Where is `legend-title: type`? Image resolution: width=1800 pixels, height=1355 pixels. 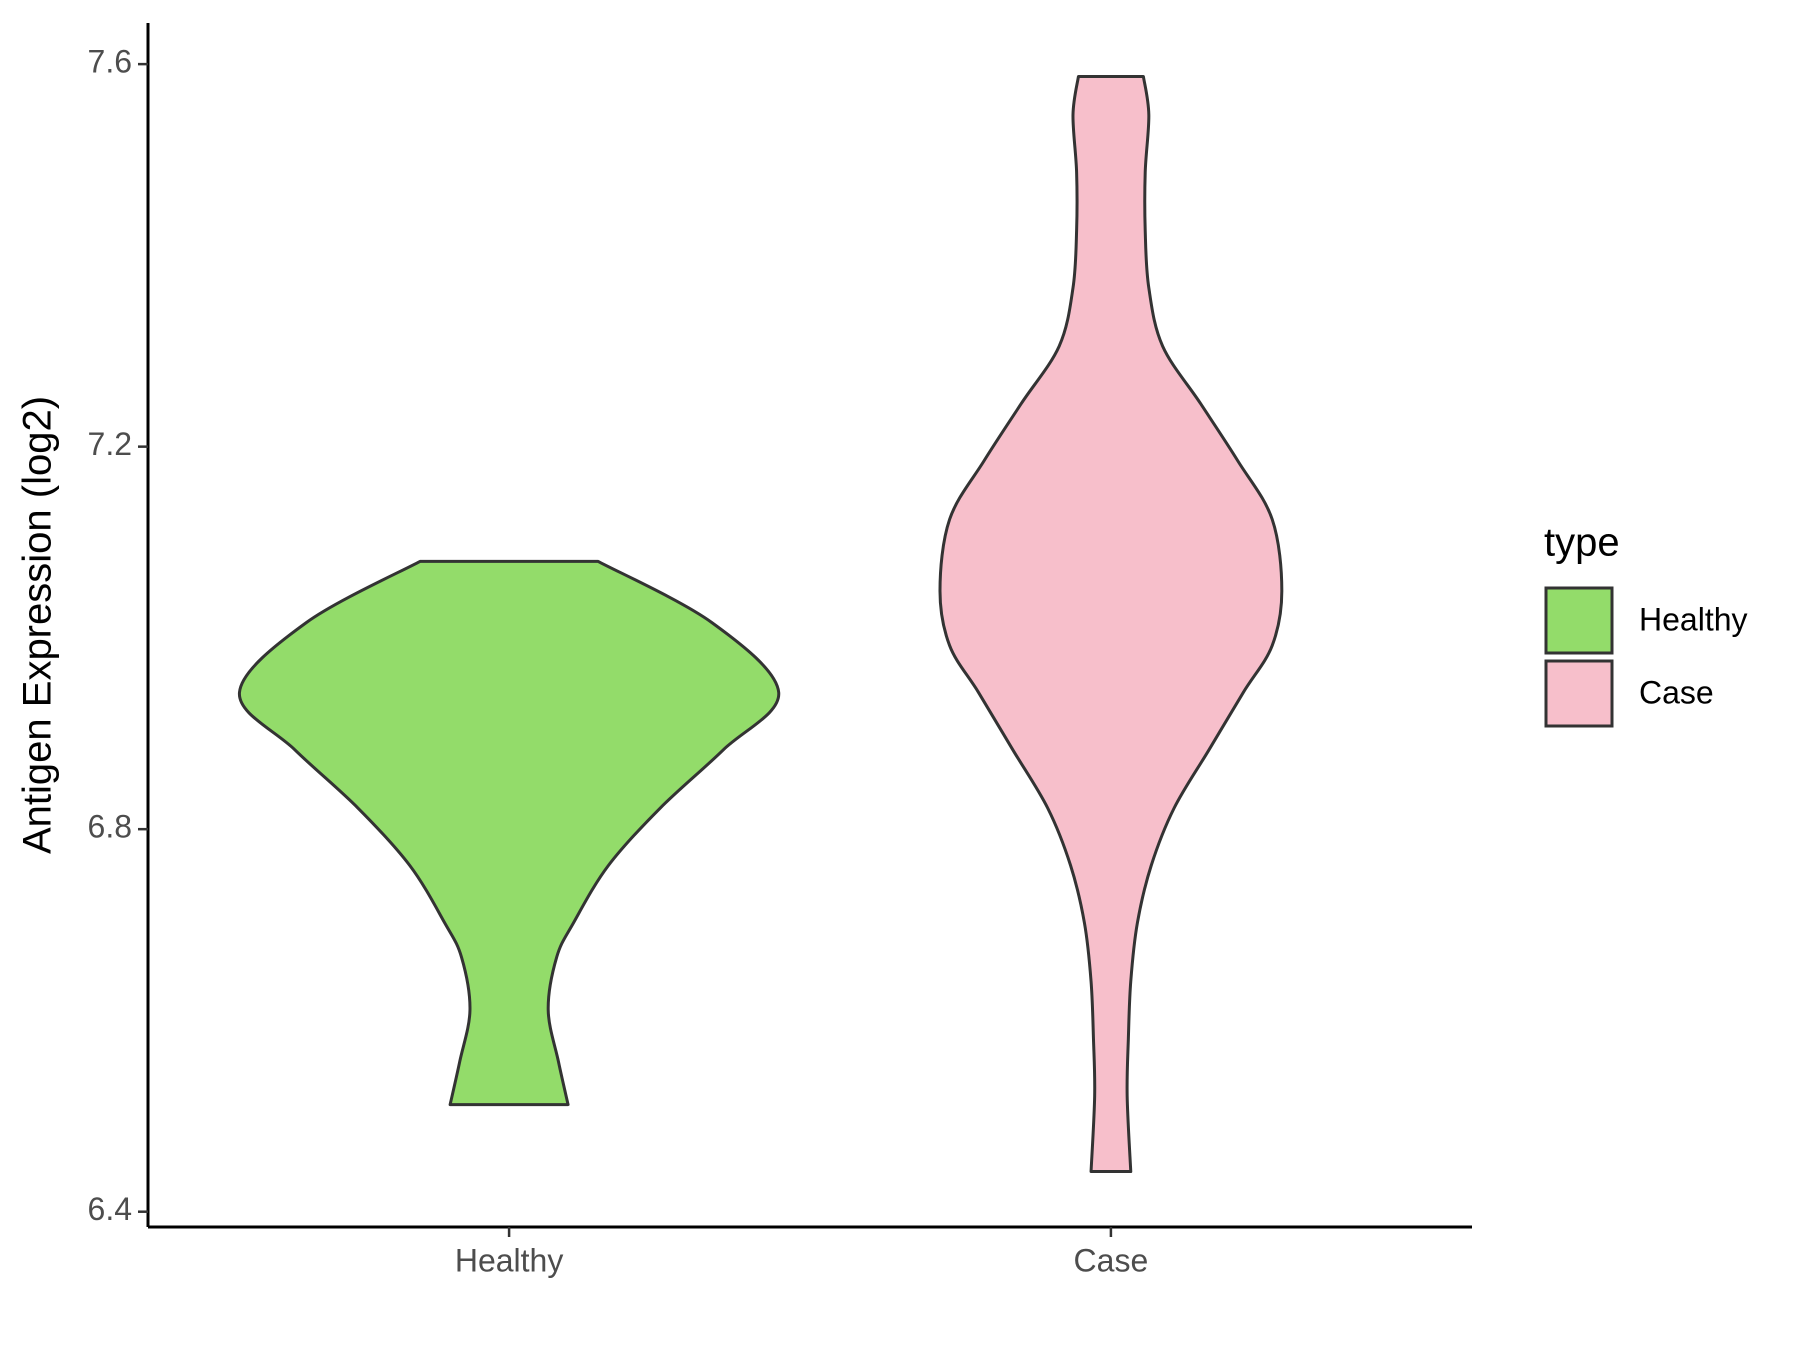 legend-title: type is located at coordinates (1582, 543).